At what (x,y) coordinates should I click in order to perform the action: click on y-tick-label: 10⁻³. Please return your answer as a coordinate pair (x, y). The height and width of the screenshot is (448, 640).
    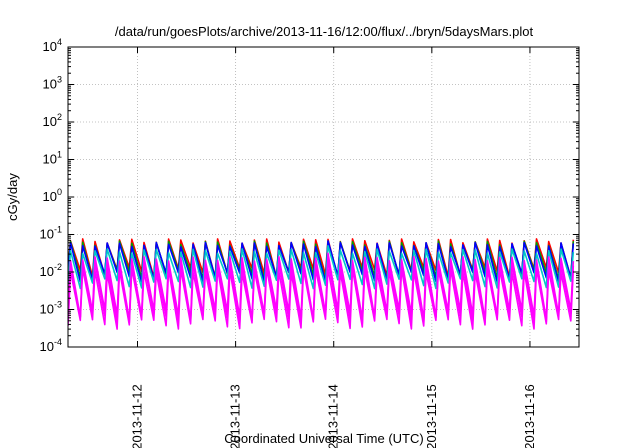
    Looking at the image, I should click on (51, 308).